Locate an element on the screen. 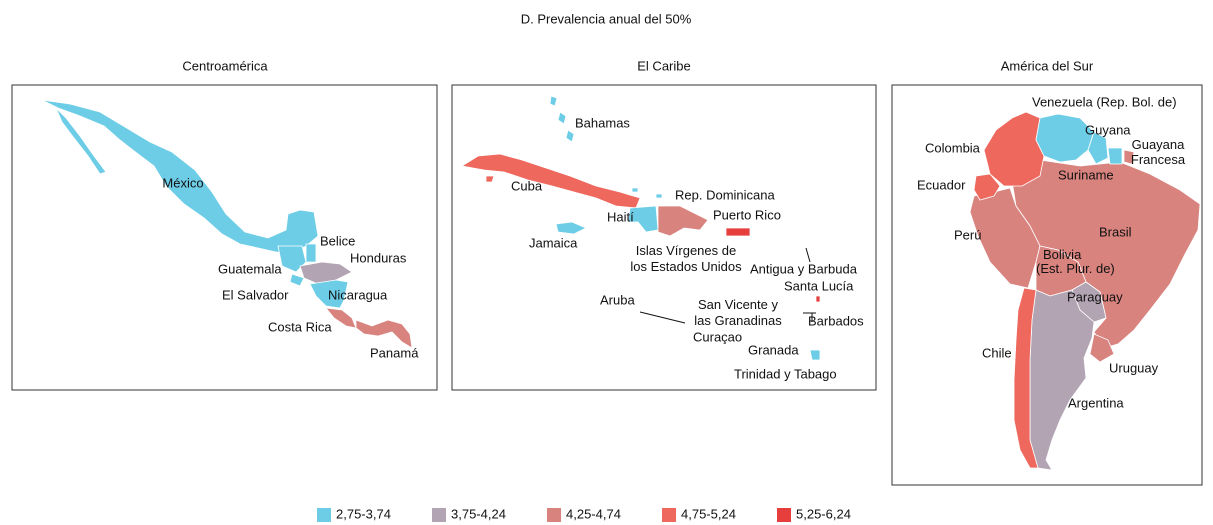 The image size is (1213, 525). country-label: Uruguay is located at coordinates (1134, 367).